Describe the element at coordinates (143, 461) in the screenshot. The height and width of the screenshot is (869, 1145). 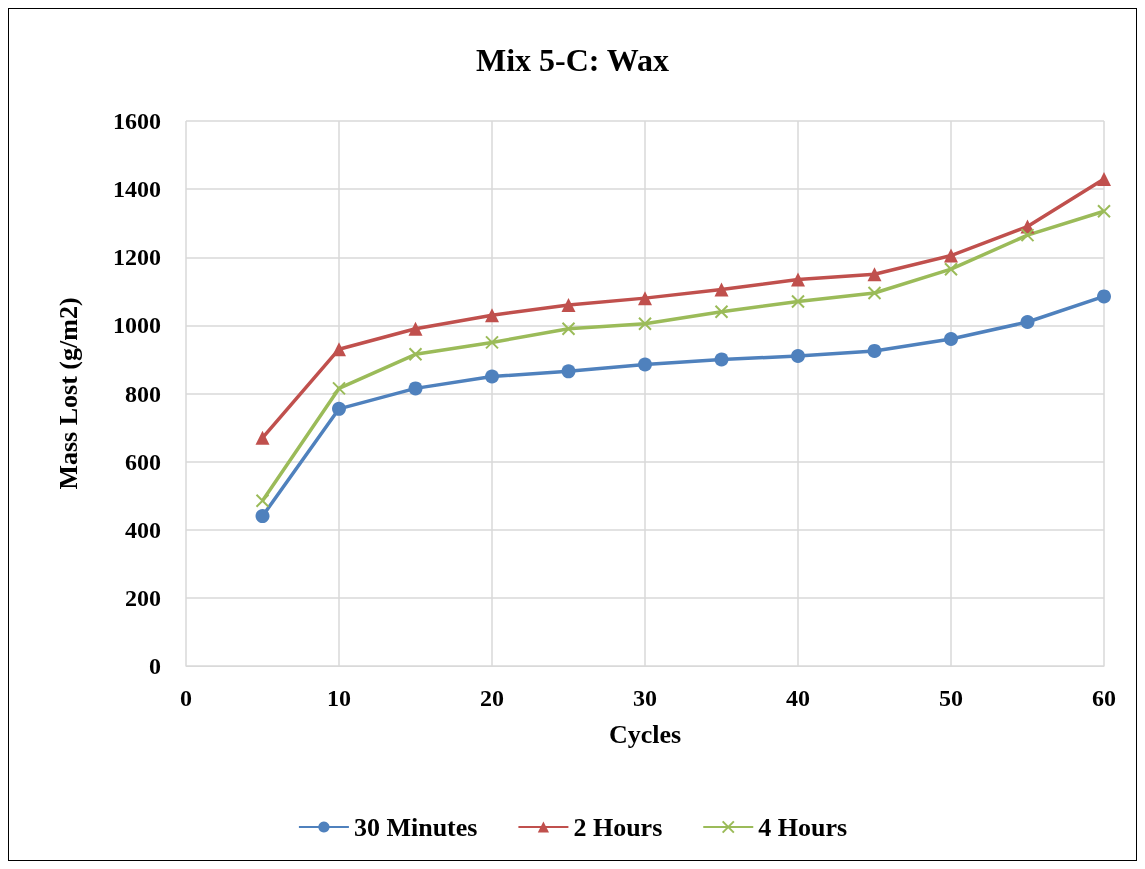
I see `y-tick-label: 600` at that location.